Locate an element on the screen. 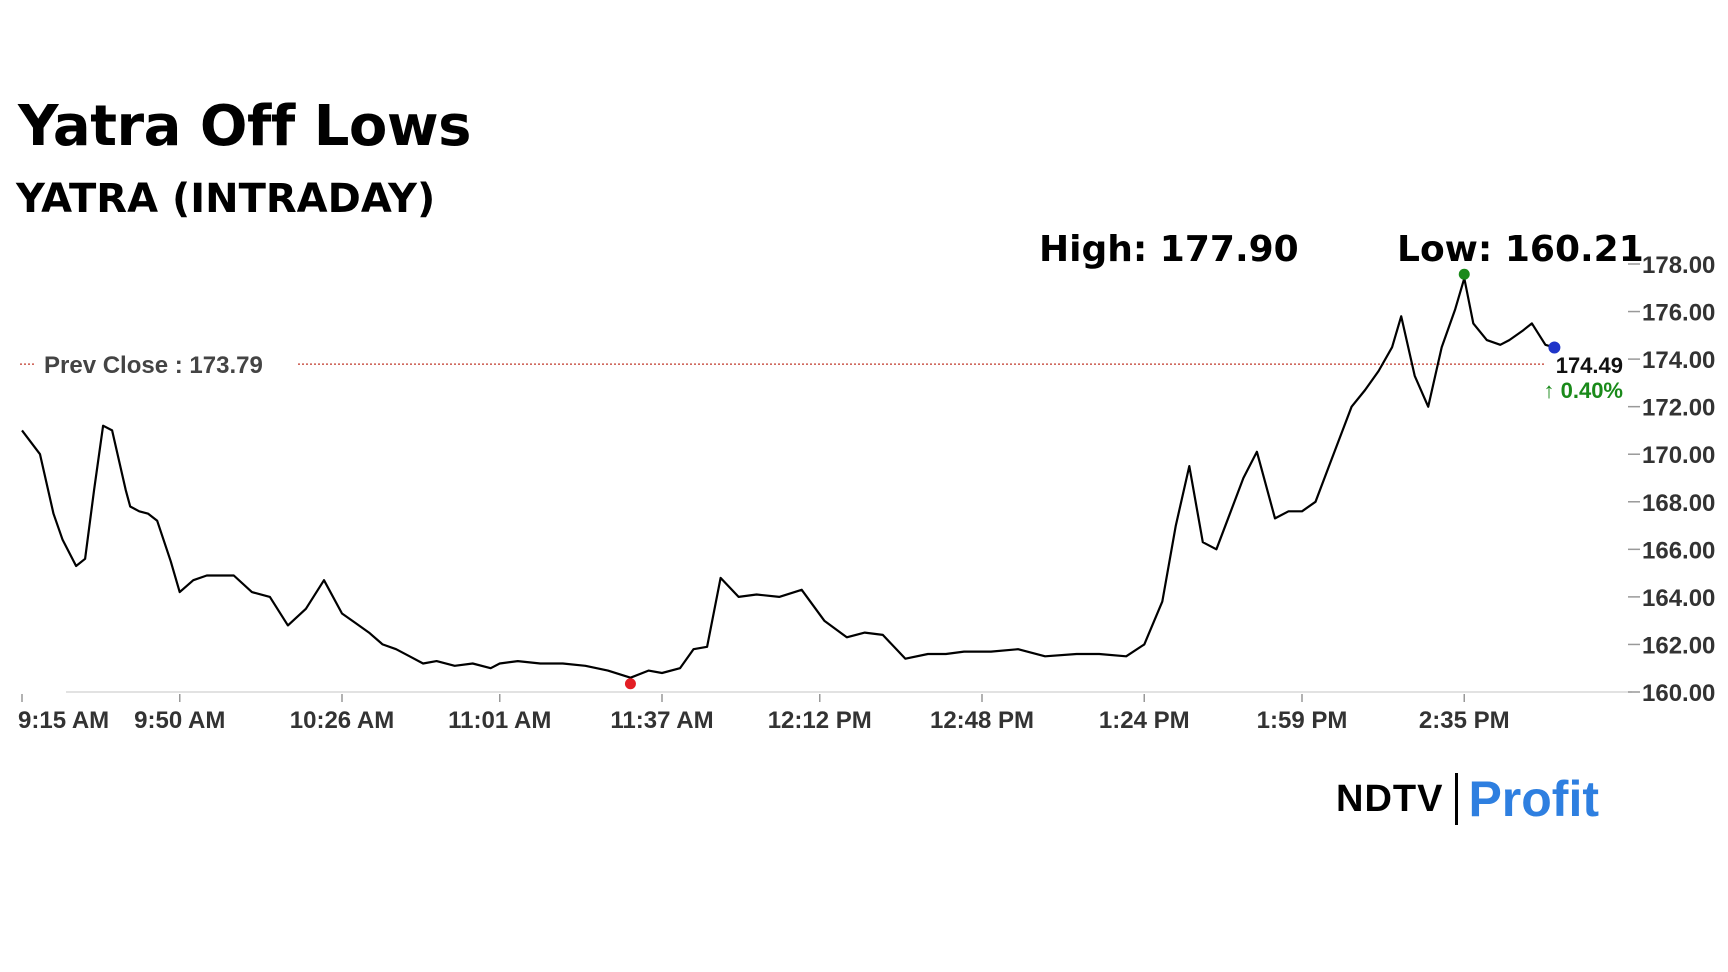 This screenshot has height=972, width=1728. ndtv-wordmark: NDTV is located at coordinates (1390, 798).